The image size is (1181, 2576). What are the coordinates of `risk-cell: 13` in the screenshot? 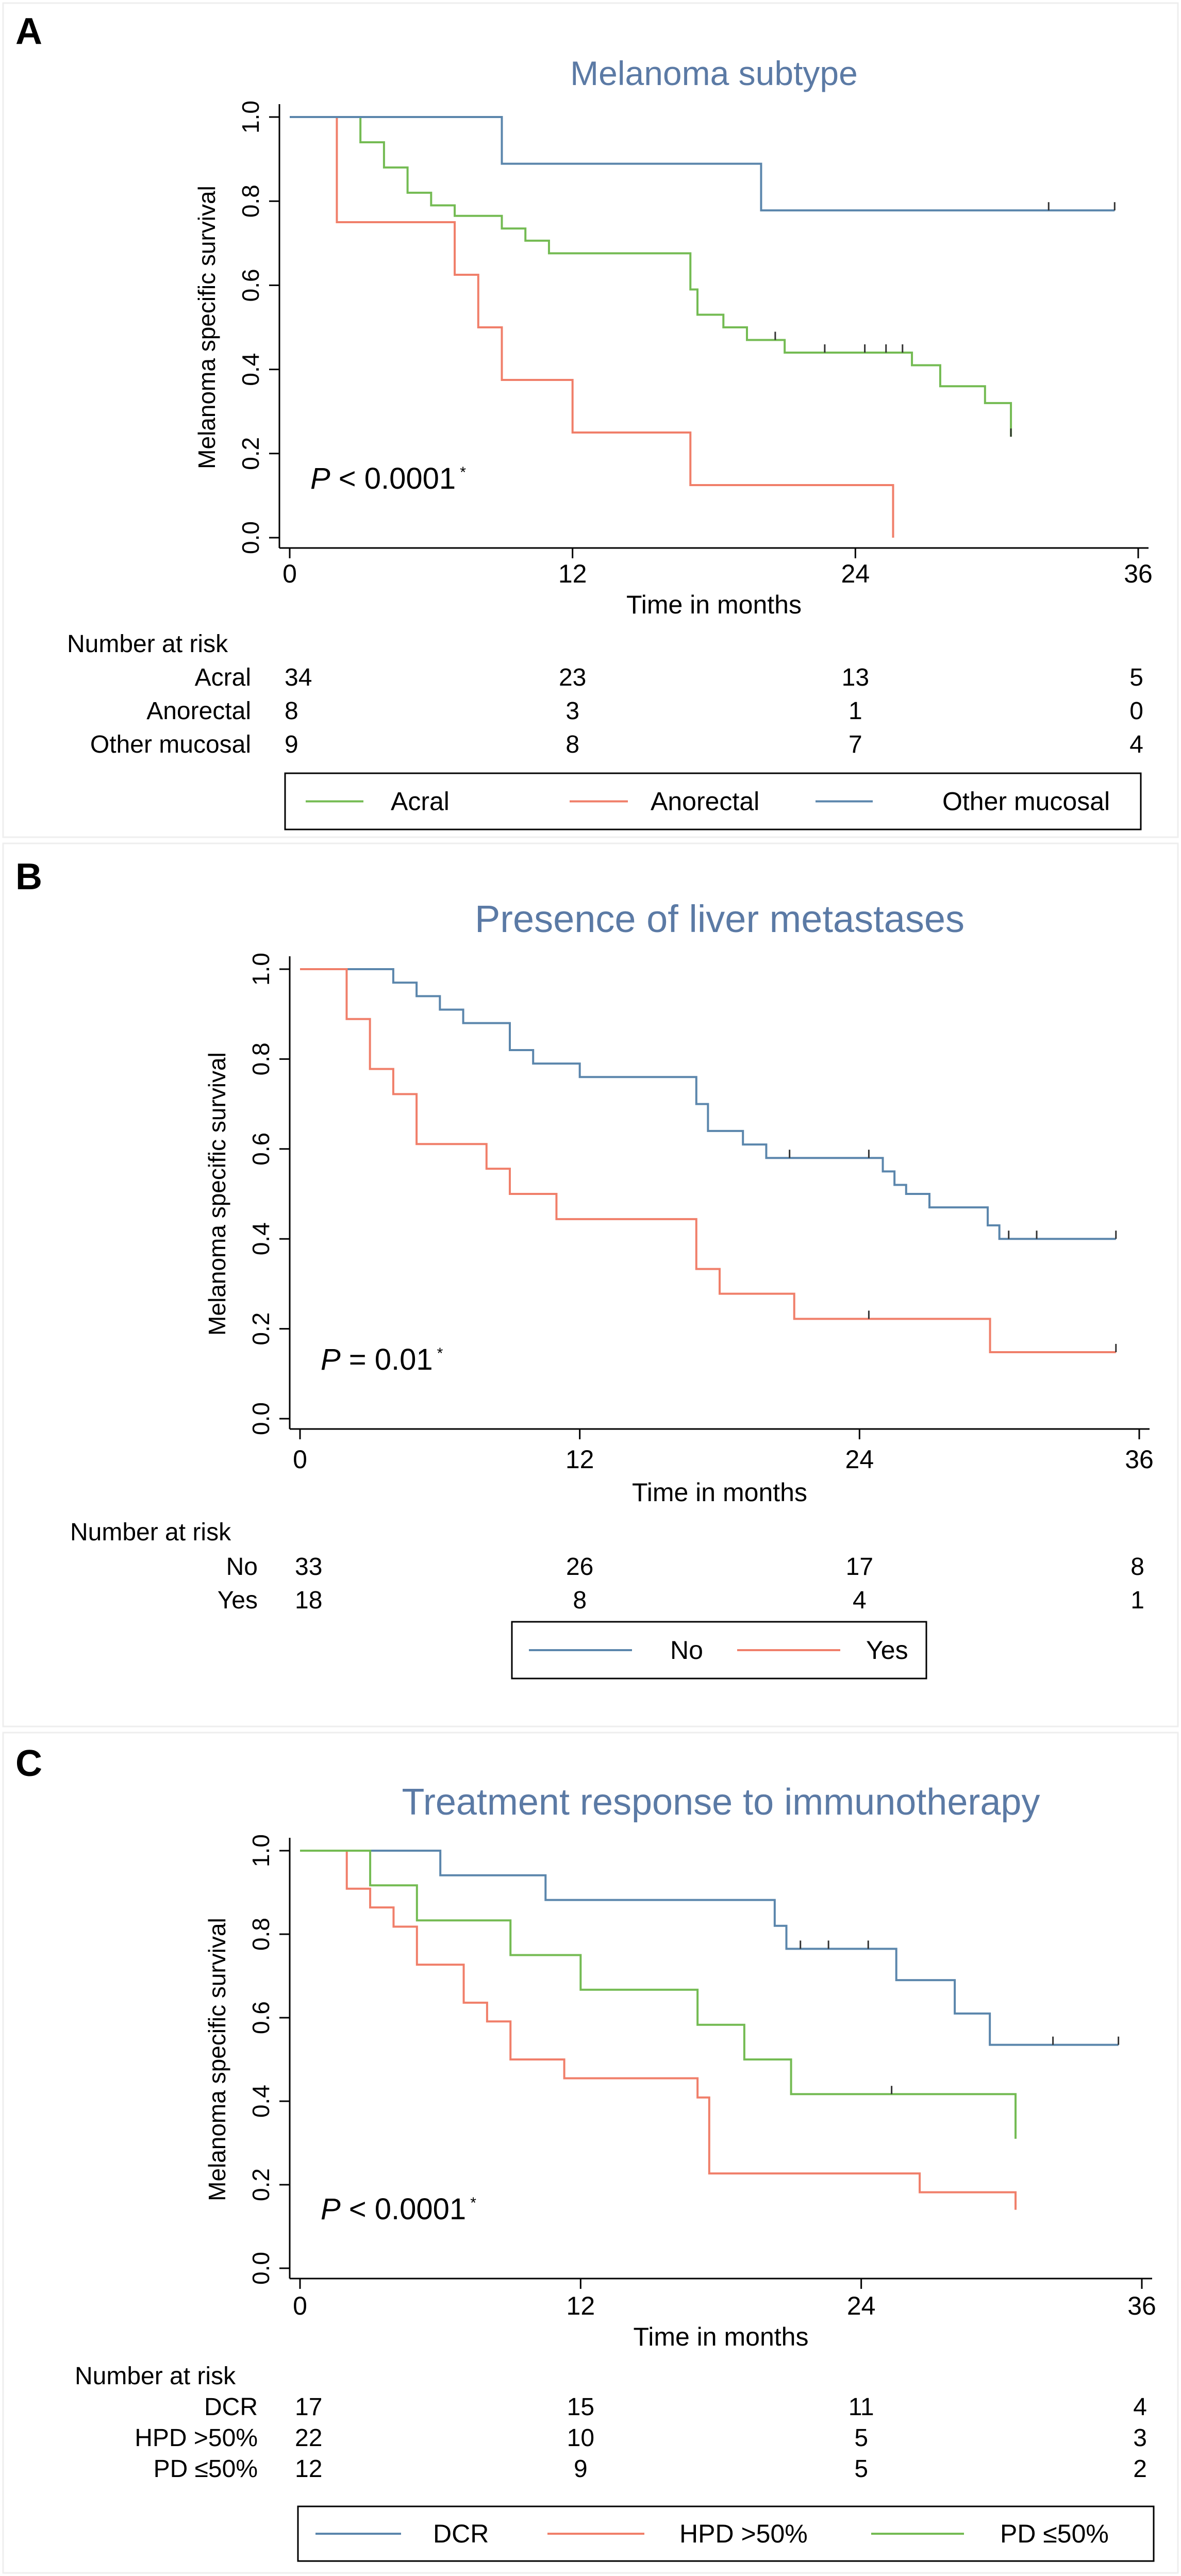 It's located at (855, 678).